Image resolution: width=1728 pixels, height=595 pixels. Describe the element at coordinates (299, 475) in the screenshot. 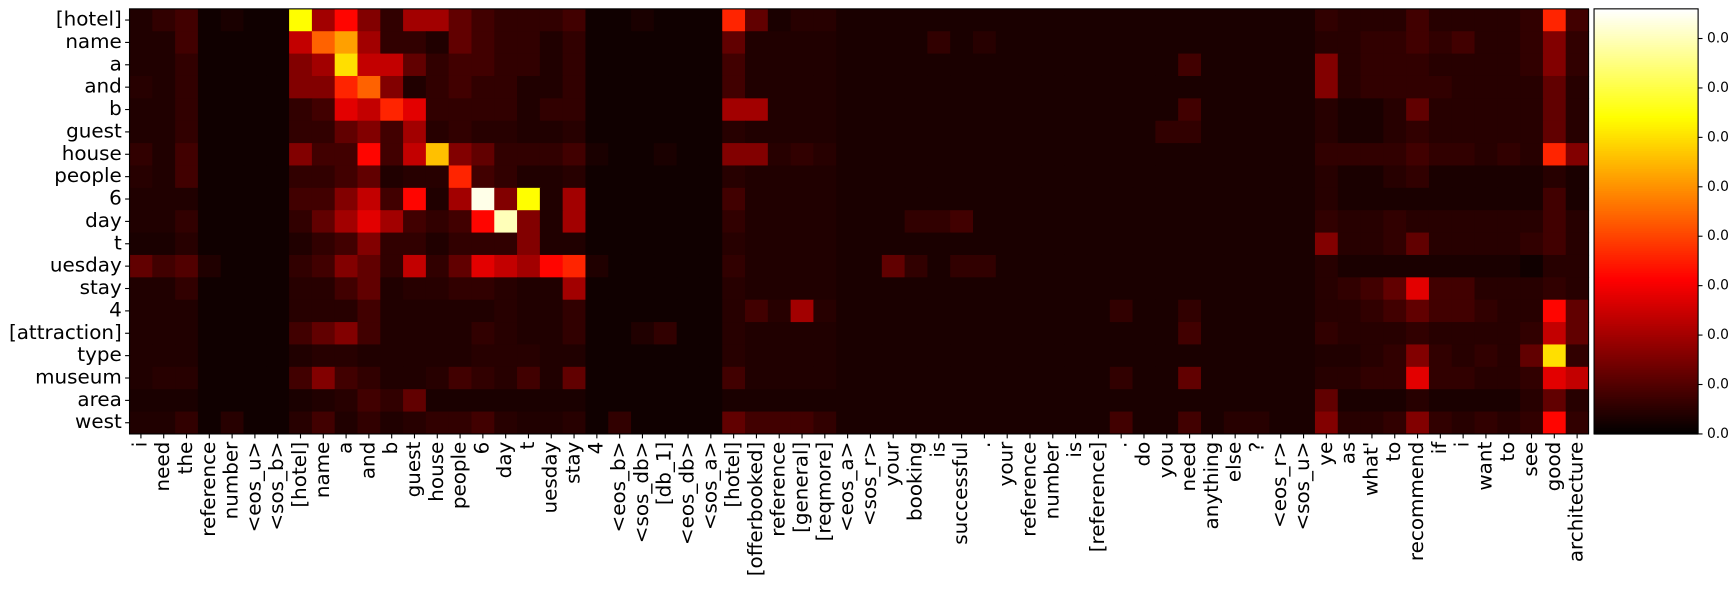

I see `x-tick-label: [hotel]` at that location.